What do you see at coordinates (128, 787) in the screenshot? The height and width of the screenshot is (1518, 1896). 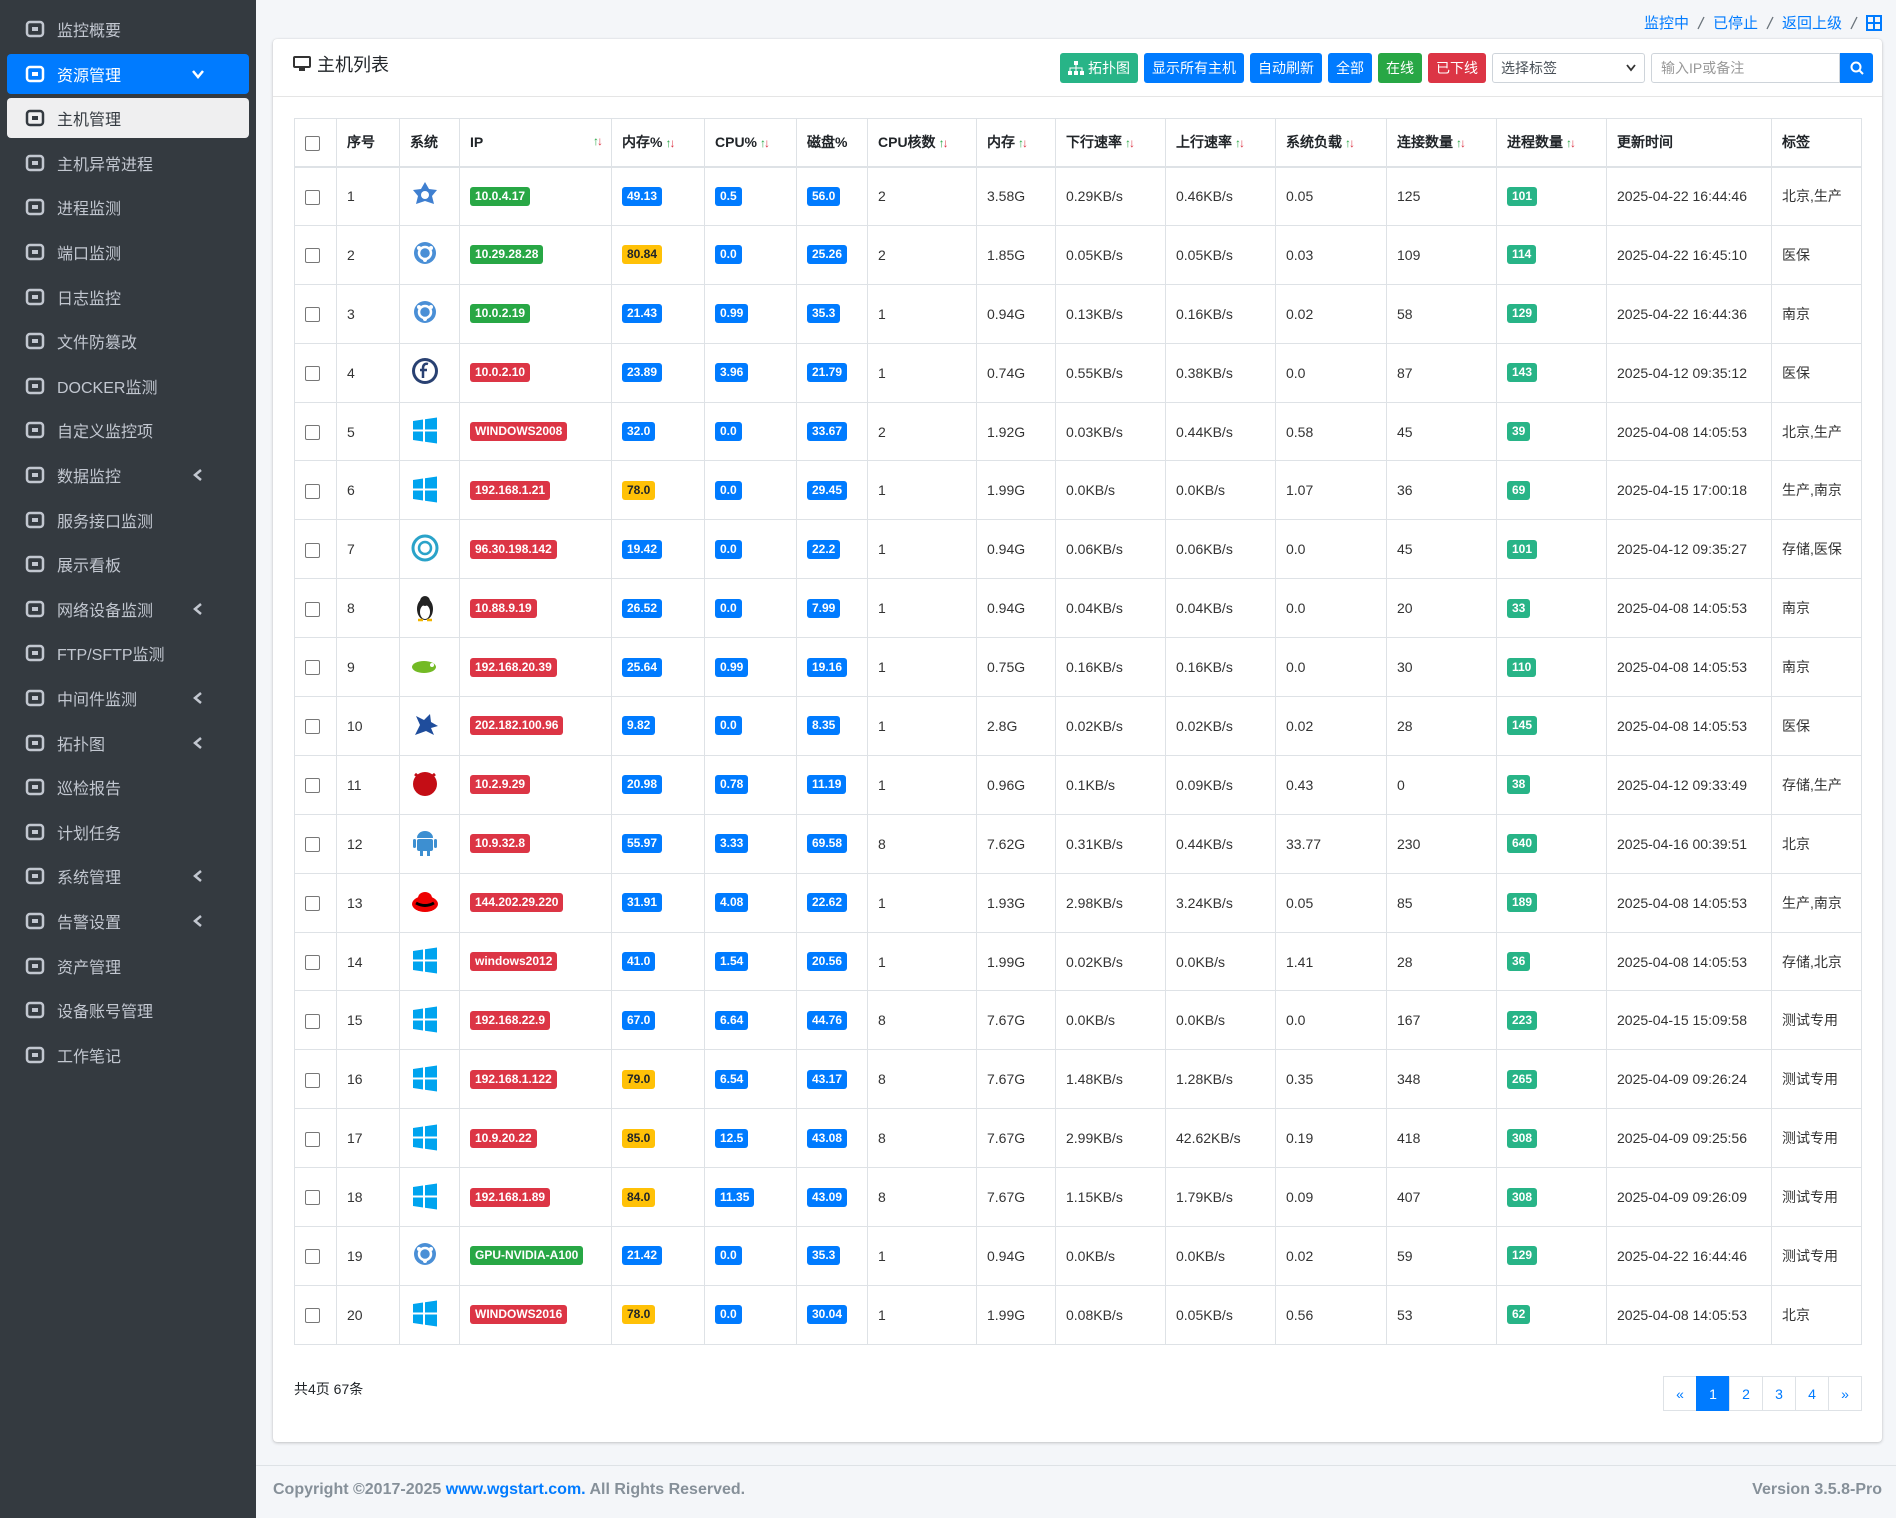 I see `nav-item: 巡检报告` at bounding box center [128, 787].